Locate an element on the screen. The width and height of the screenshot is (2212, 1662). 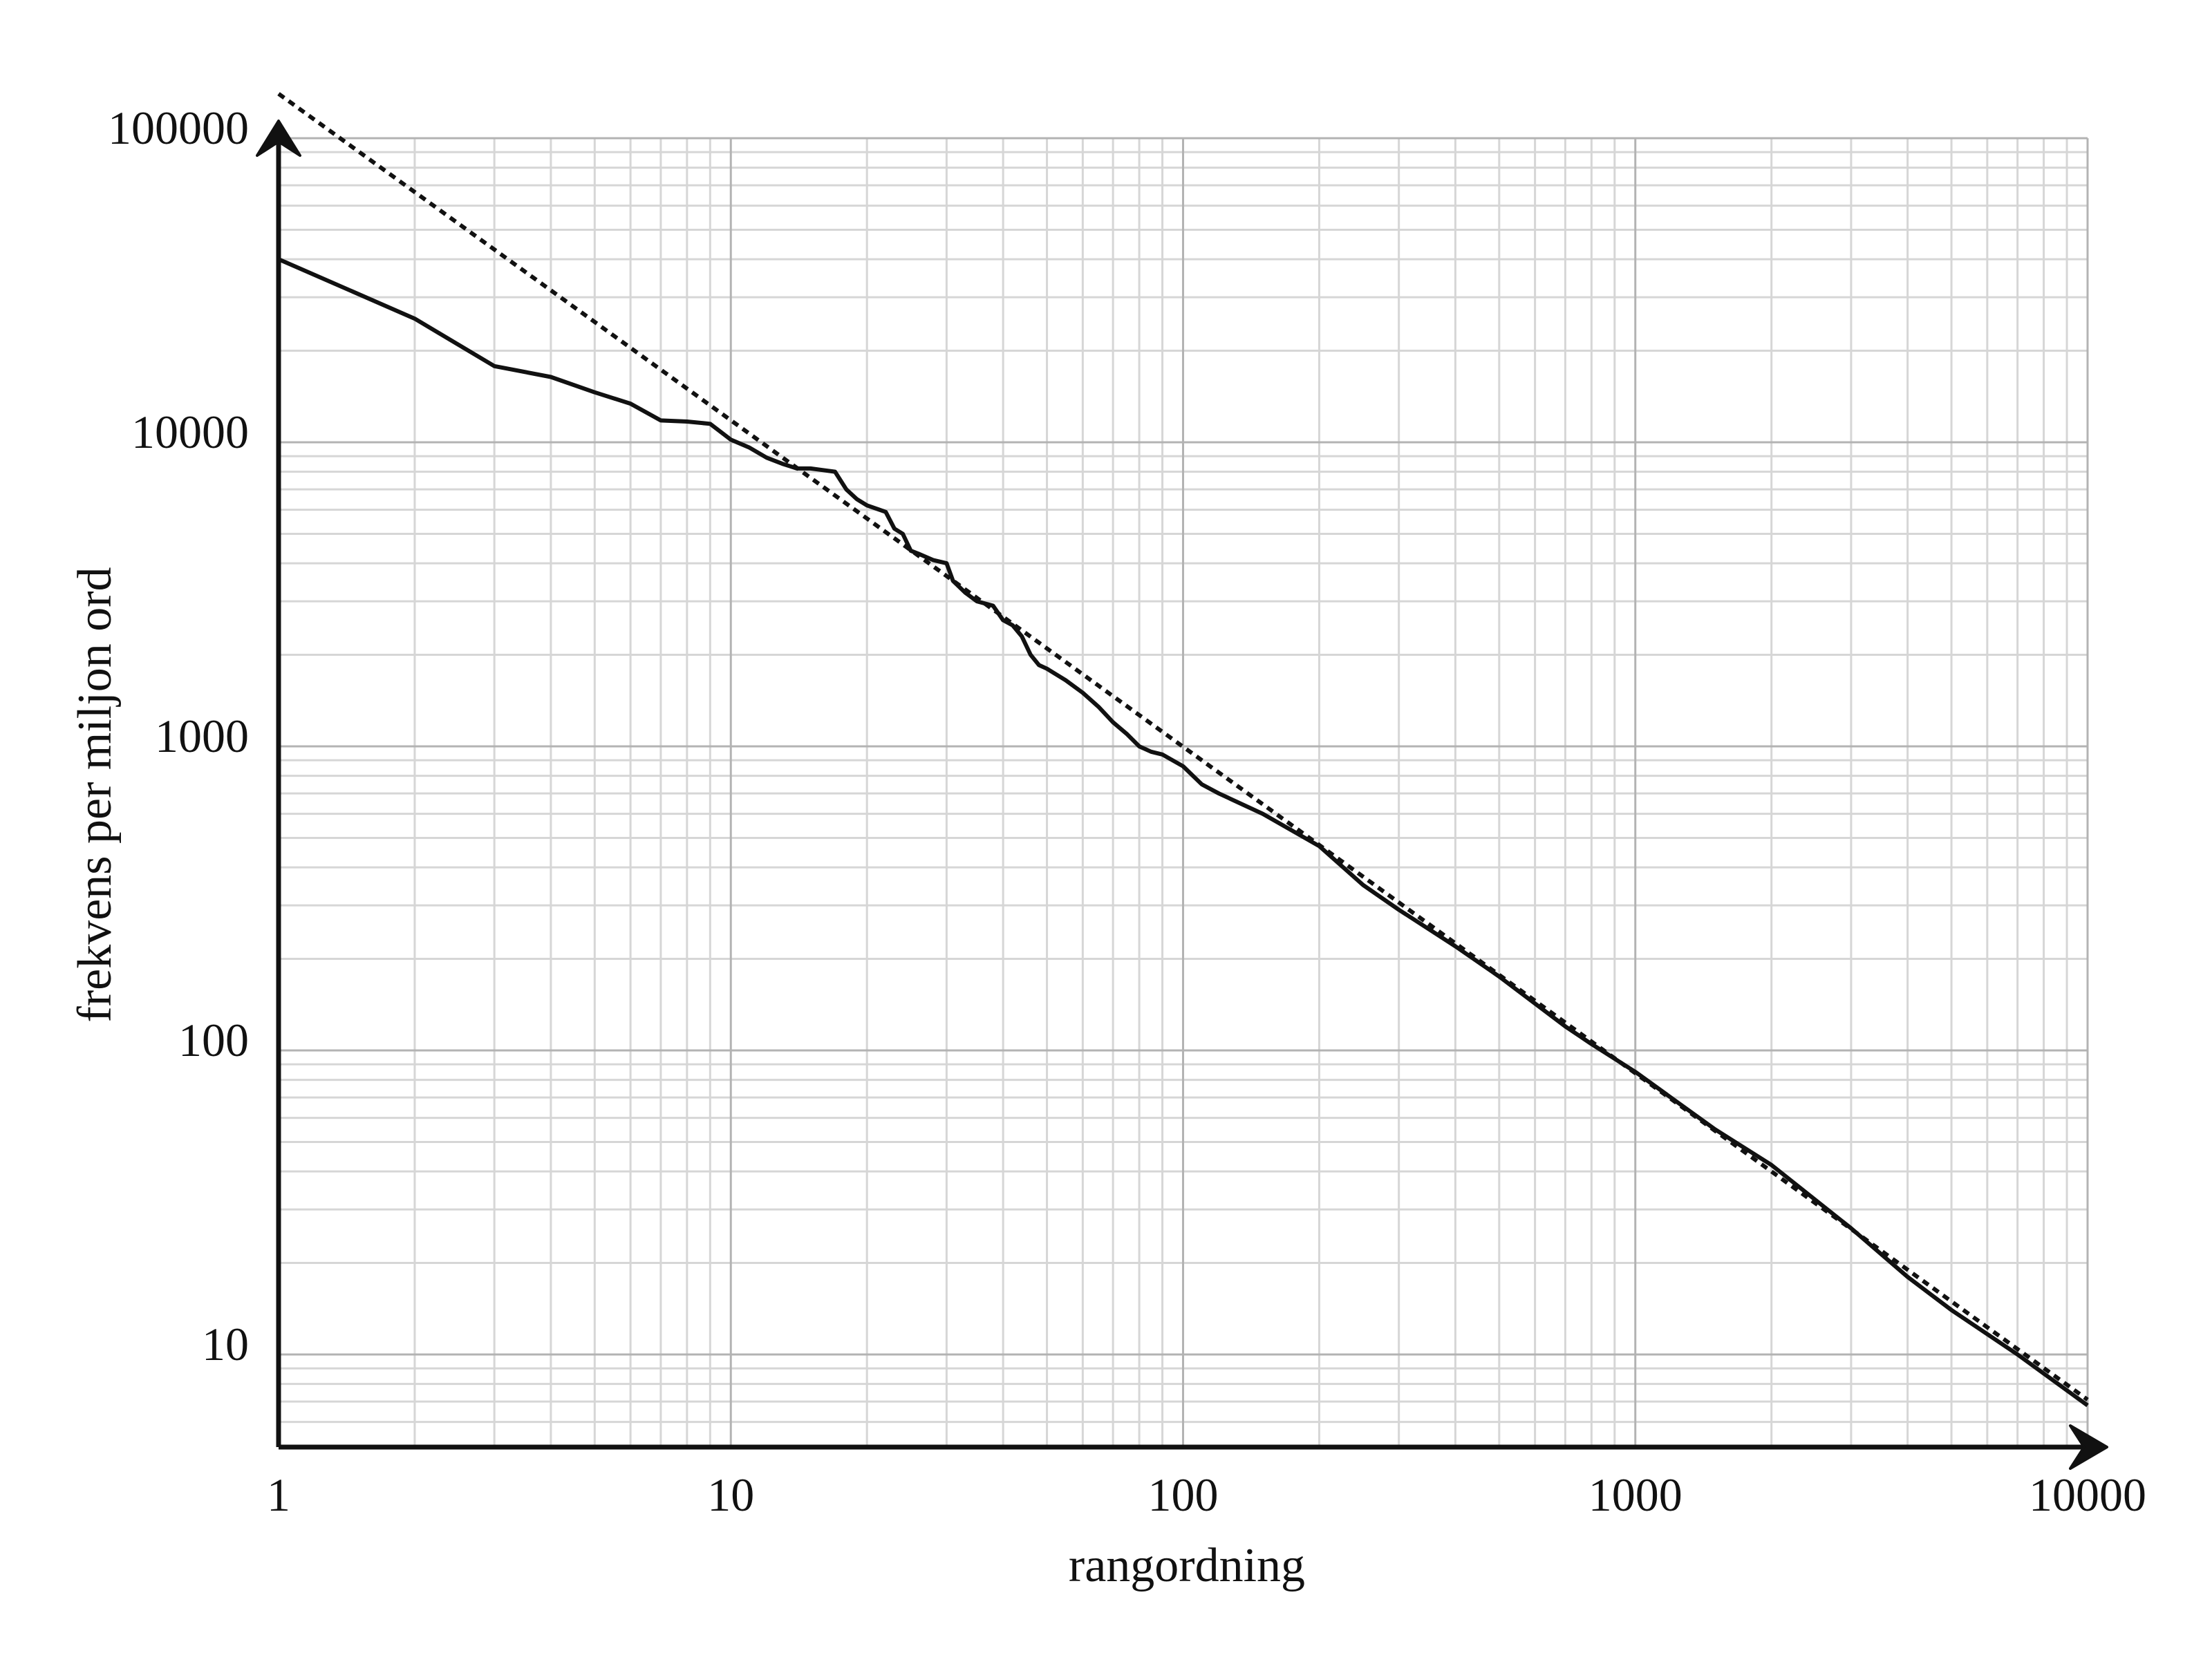
x-tick-label: 1000 is located at coordinates (1635, 1495).